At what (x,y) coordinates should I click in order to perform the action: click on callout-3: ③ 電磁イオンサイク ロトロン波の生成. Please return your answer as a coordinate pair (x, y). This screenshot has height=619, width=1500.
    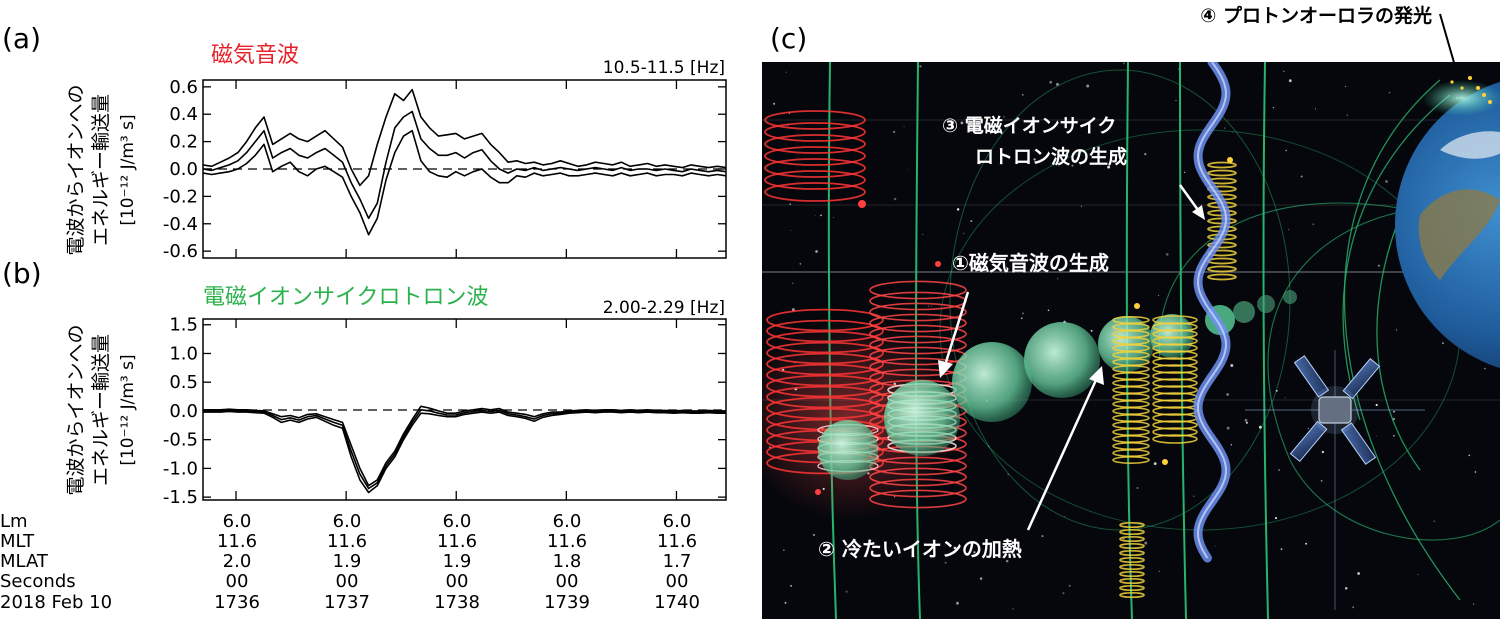
    Looking at the image, I should click on (1073, 167).